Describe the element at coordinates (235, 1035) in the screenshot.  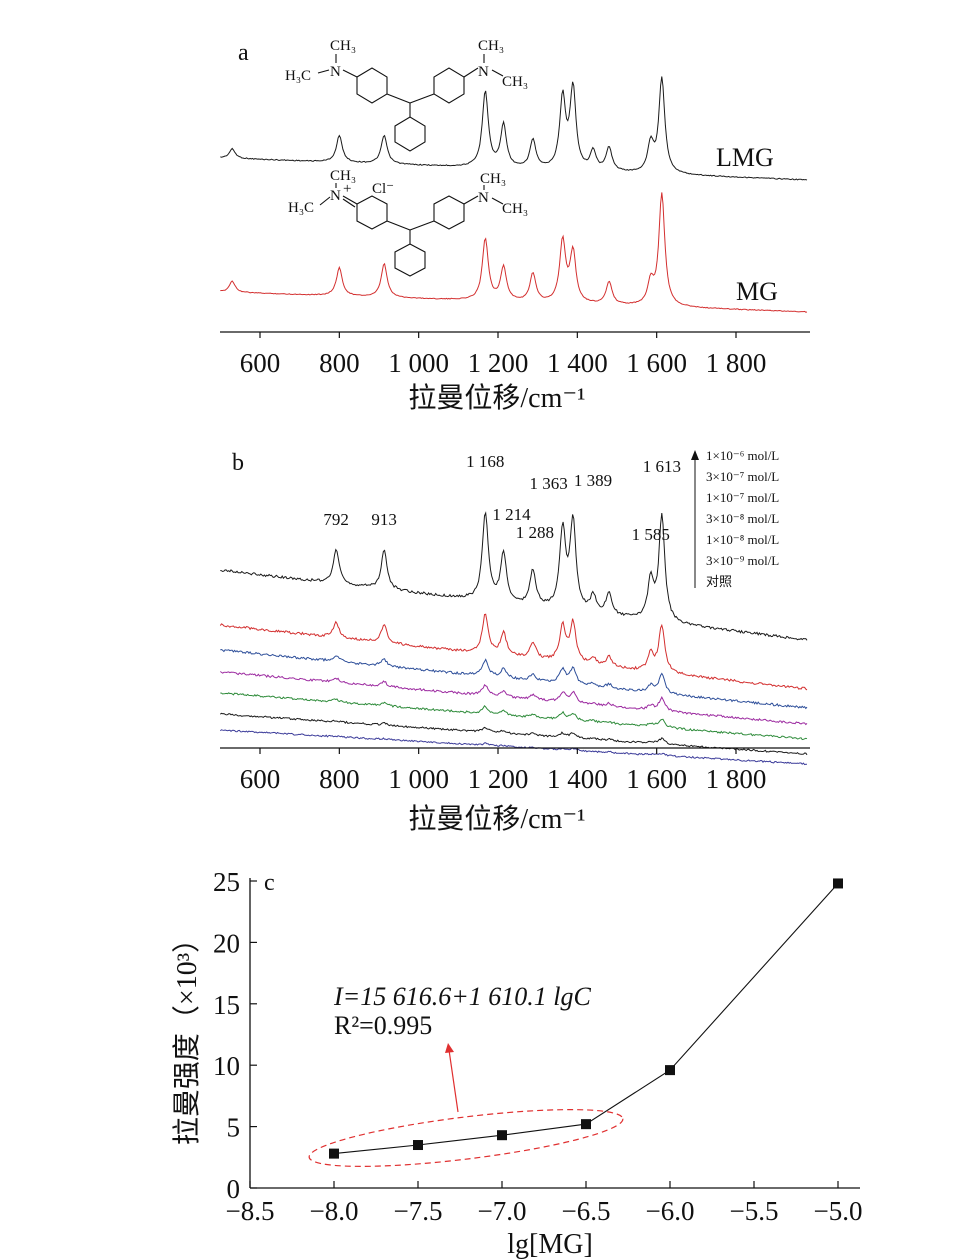
I see `panel-c-y-ticks: 0 5 10 15 20 25` at that location.